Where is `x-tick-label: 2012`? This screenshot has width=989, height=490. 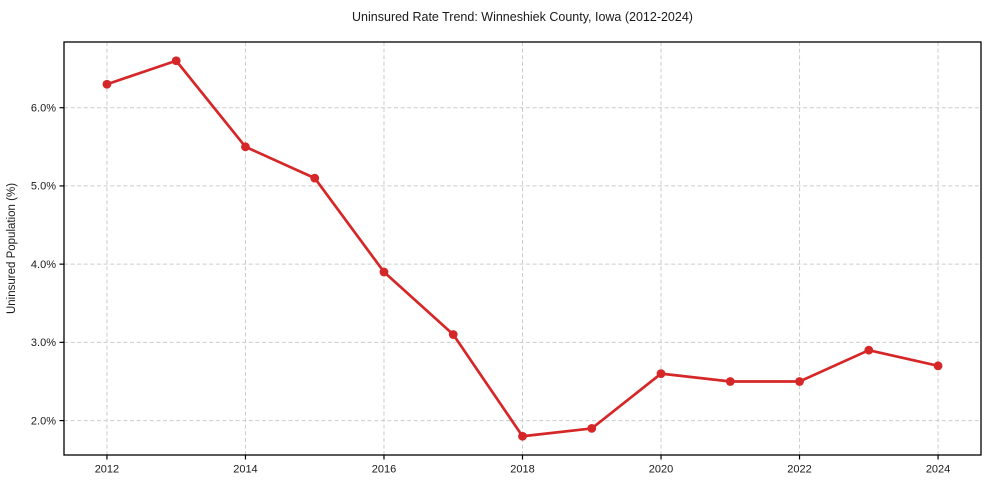 x-tick-label: 2012 is located at coordinates (107, 470).